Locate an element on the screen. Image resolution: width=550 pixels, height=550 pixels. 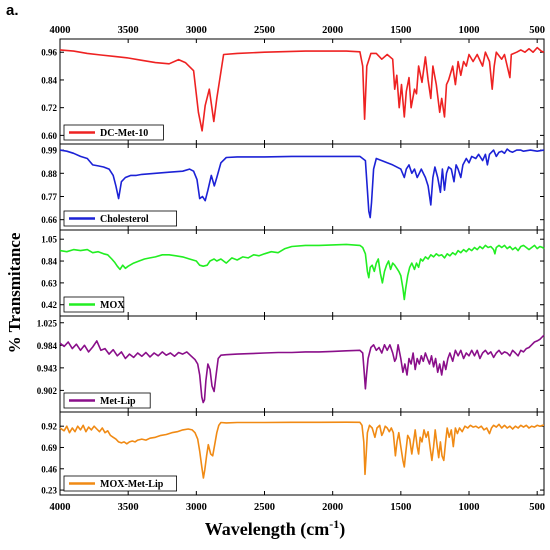
y-tick-label: 0.77 is located at coordinates (49, 197).